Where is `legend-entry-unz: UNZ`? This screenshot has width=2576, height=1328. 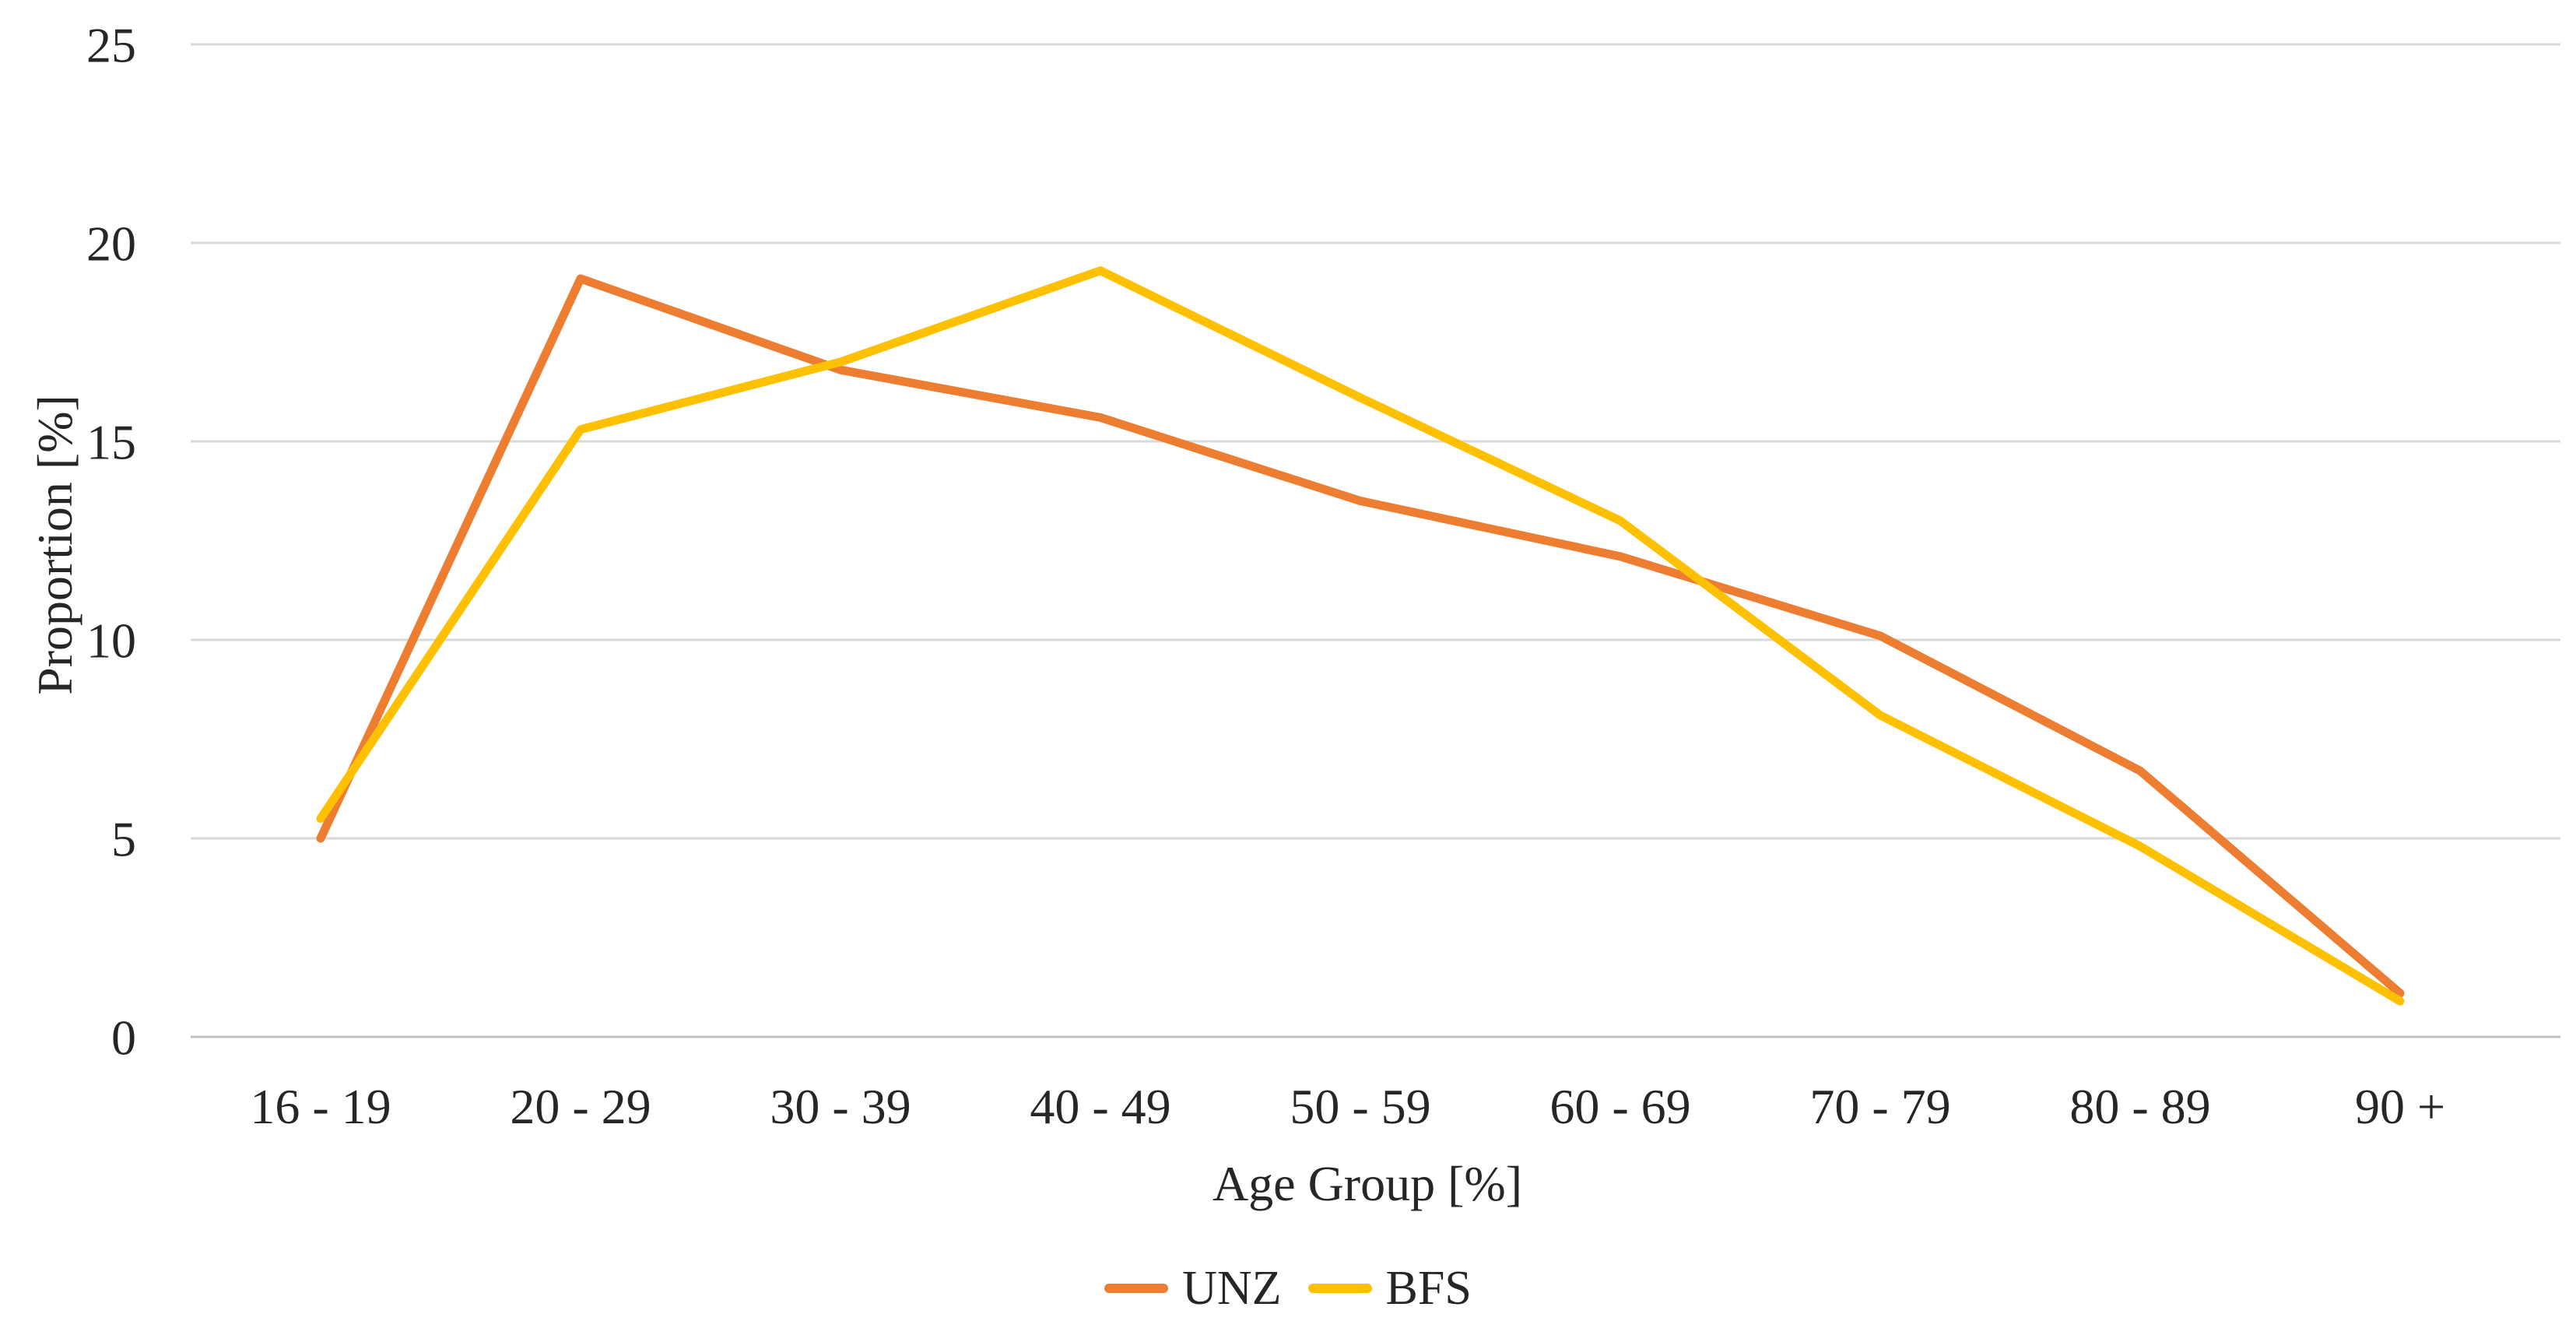 legend-entry-unz: UNZ is located at coordinates (1193, 1288).